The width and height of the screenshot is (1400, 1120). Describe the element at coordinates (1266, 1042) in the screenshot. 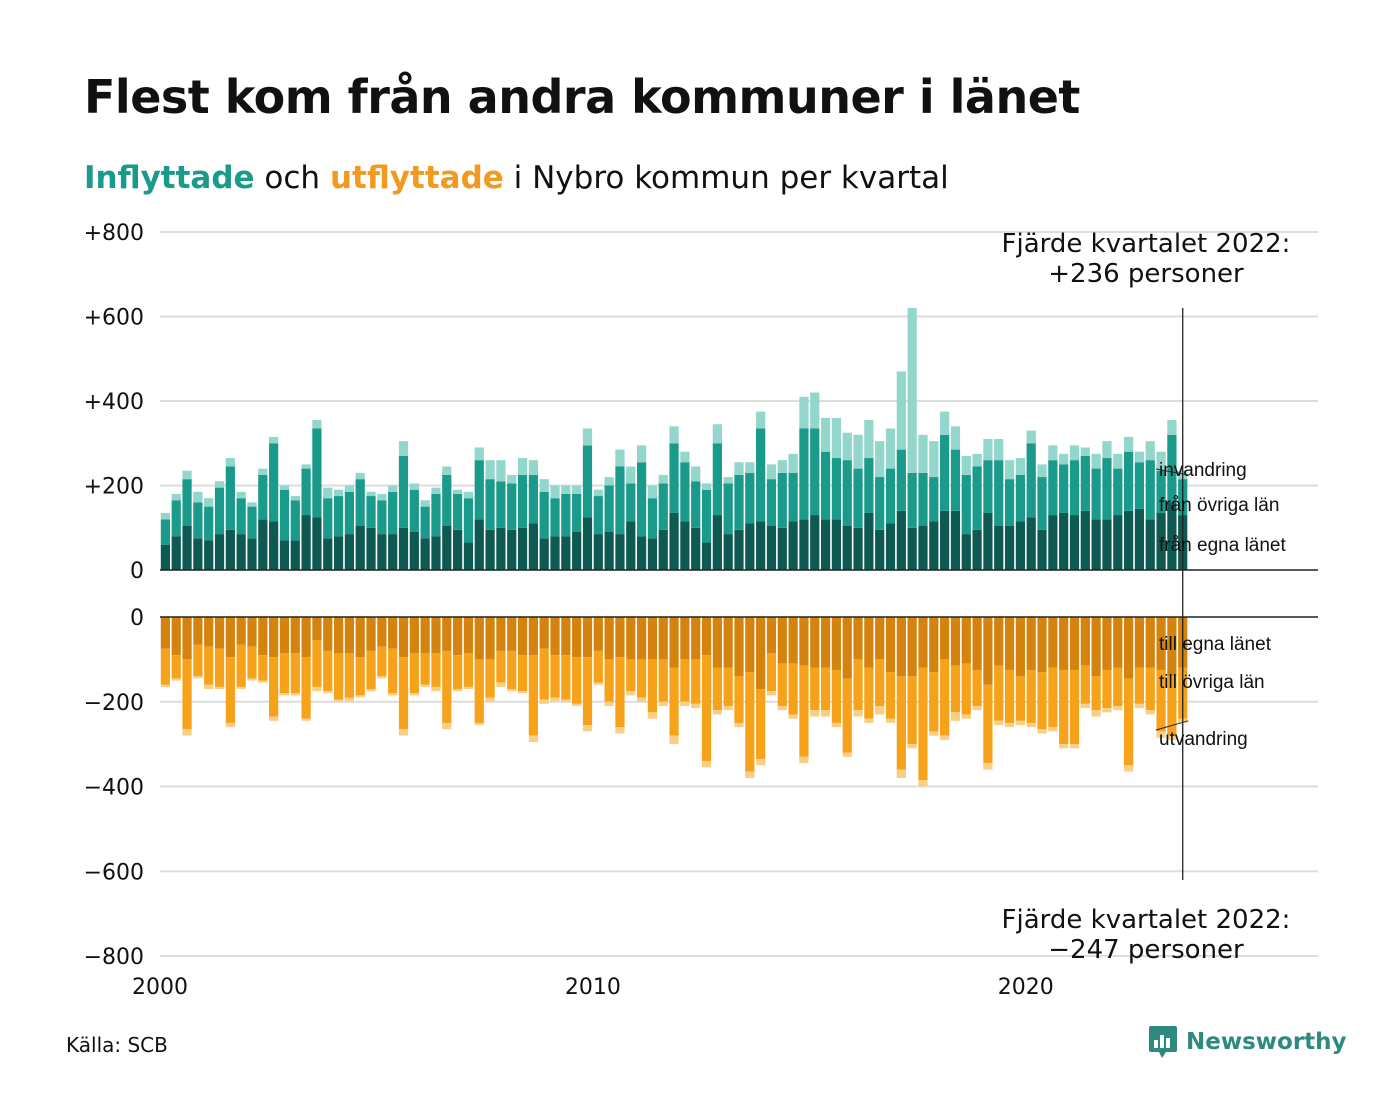

I see `brand-name: Newsworthy` at that location.